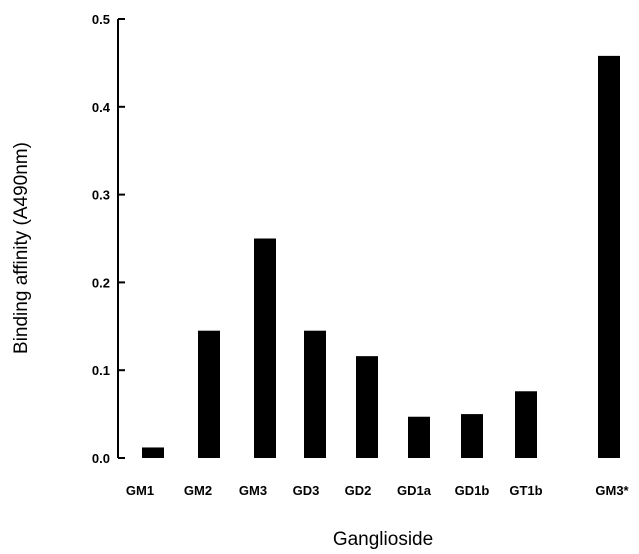 Image resolution: width=639 pixels, height=554 pixels. What do you see at coordinates (414, 490) in the screenshot?
I see `x-tick-label: GD1a` at bounding box center [414, 490].